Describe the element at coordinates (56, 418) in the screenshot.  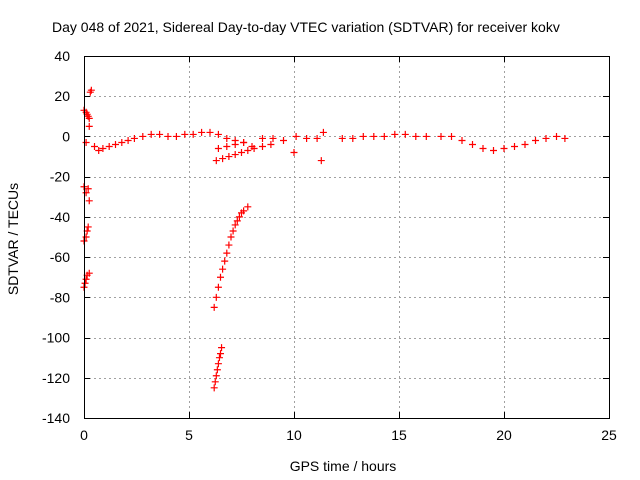
I see `y-tick-label: -140` at that location.